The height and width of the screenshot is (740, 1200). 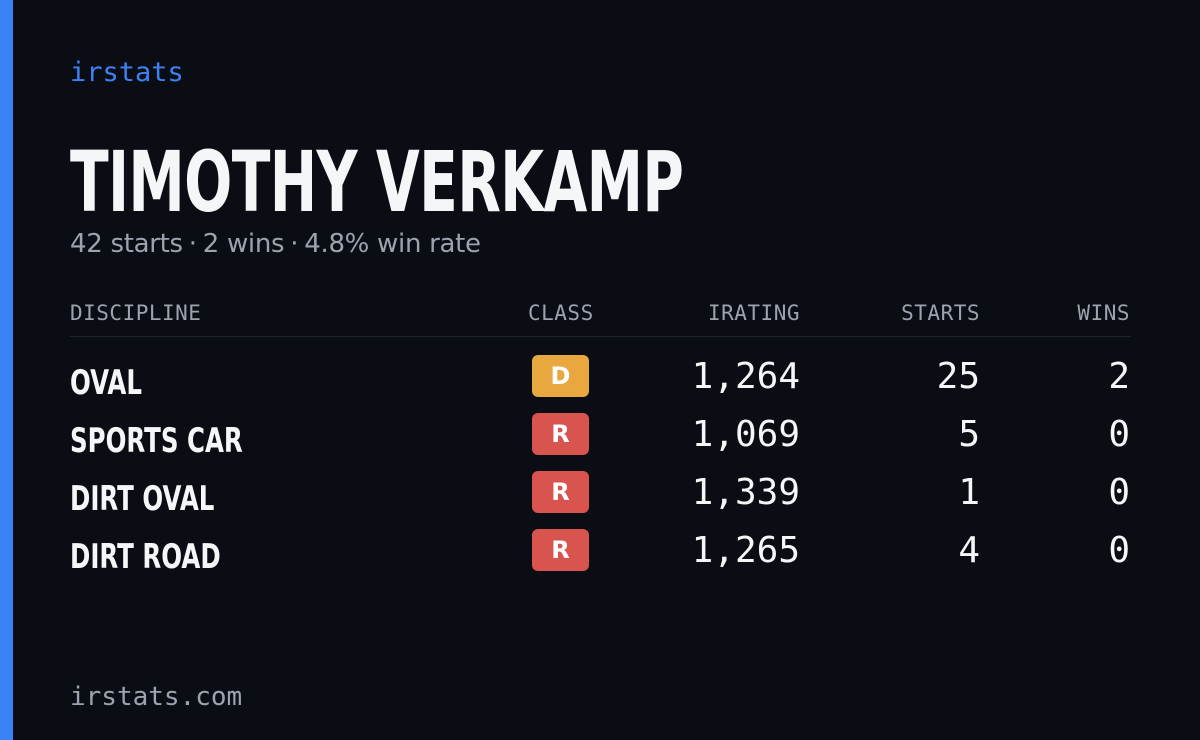 What do you see at coordinates (940, 313) in the screenshot?
I see `header-starts: STARTS` at bounding box center [940, 313].